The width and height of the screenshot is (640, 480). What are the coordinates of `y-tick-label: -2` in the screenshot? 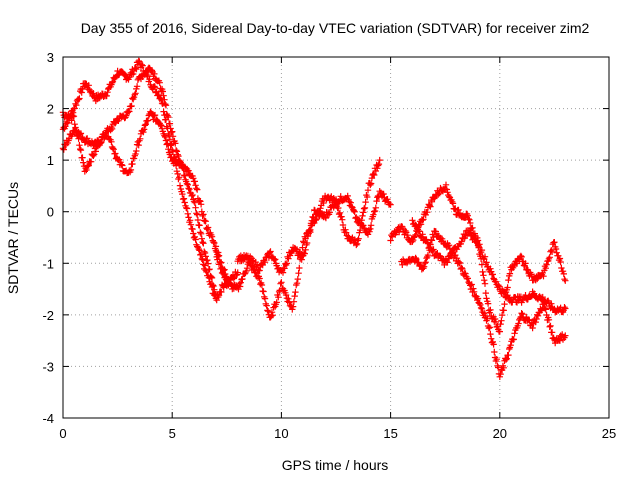 It's located at (48, 315).